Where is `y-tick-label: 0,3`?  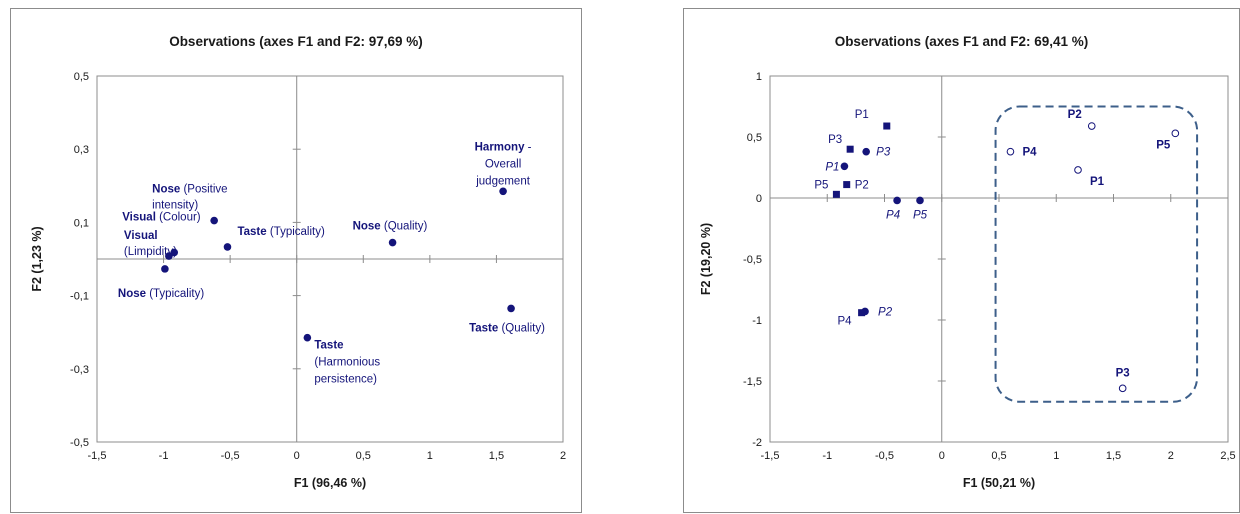
y-tick-label: 0,3 is located at coordinates (81, 150).